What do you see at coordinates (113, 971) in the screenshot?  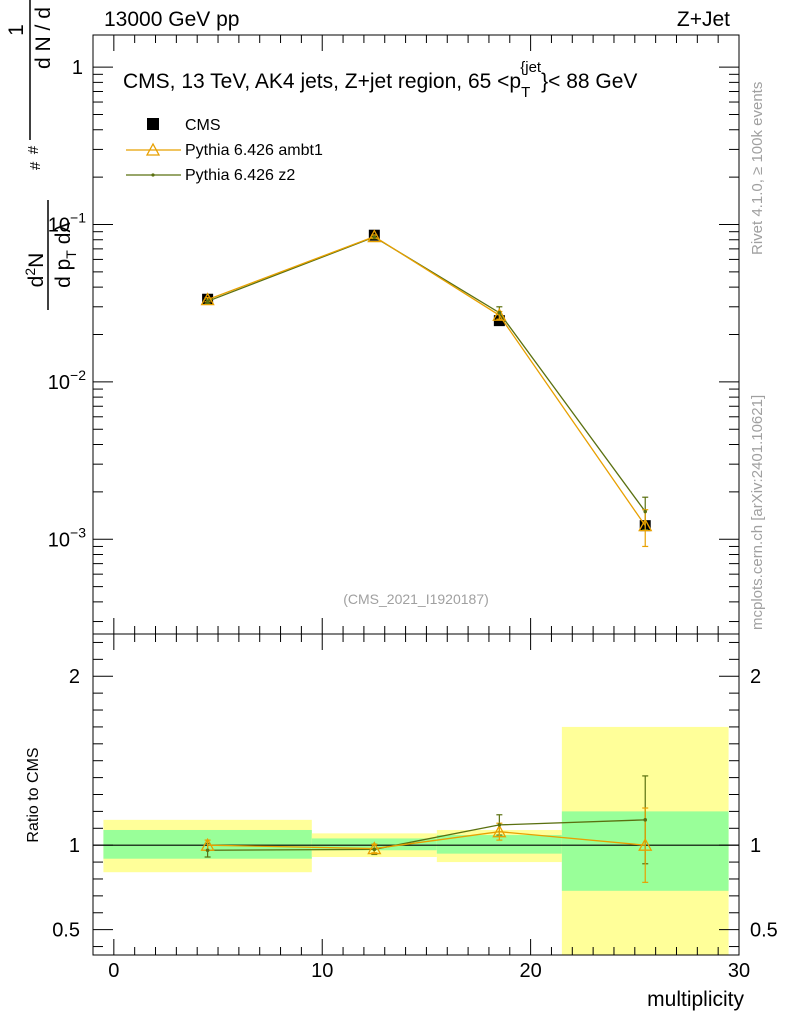 I see `x-tick-label: 0` at bounding box center [113, 971].